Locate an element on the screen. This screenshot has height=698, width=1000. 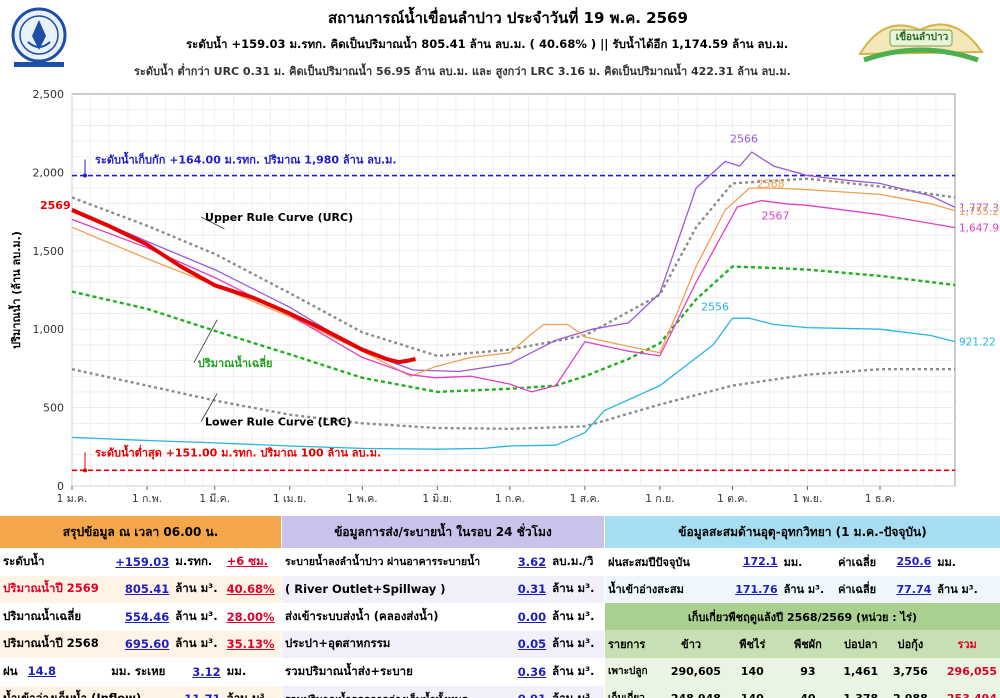
x-tick-label: 1 ส.ค. is located at coordinates (585, 499).